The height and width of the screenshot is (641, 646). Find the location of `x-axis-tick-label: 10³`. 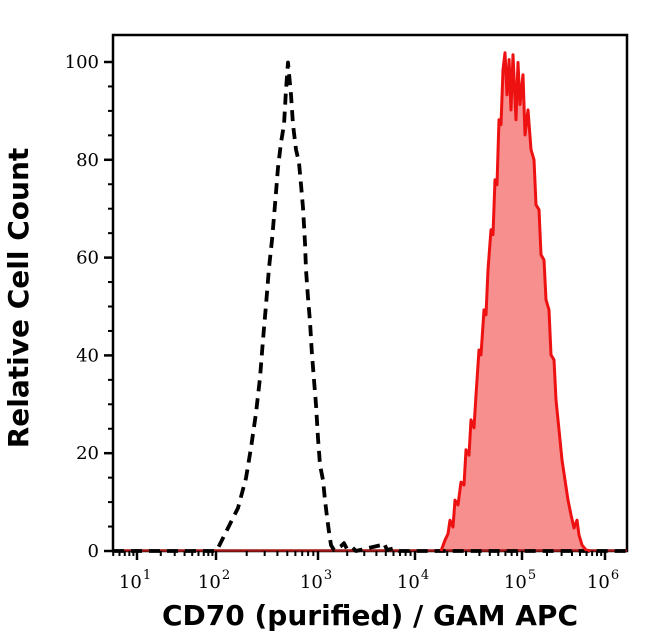

x-axis-tick-label: 10³ is located at coordinates (316, 580).